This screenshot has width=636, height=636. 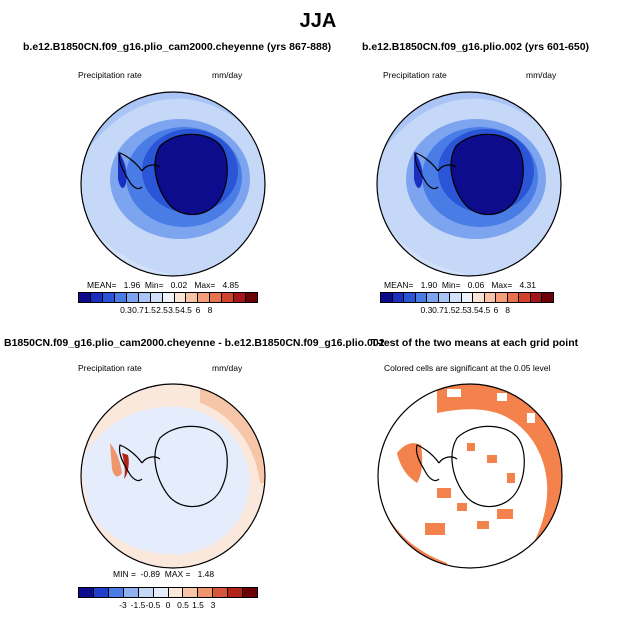 I want to click on panel1-colorbar, so click(x=168, y=297).